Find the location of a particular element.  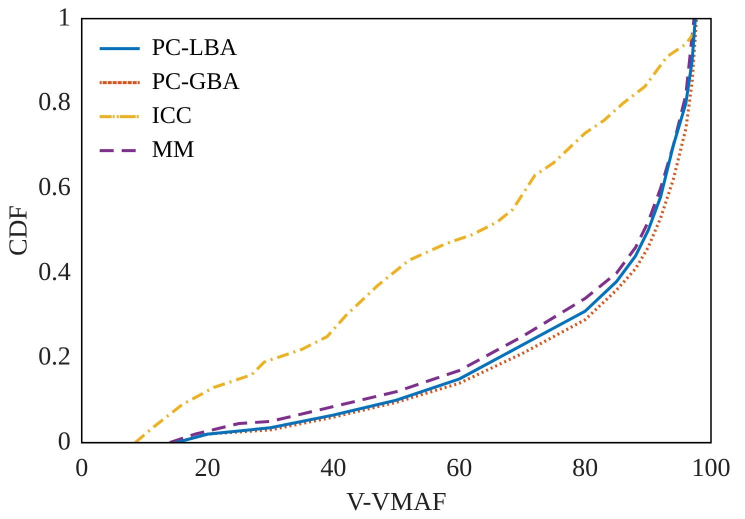

x-tick-label: 100 is located at coordinates (711, 467).